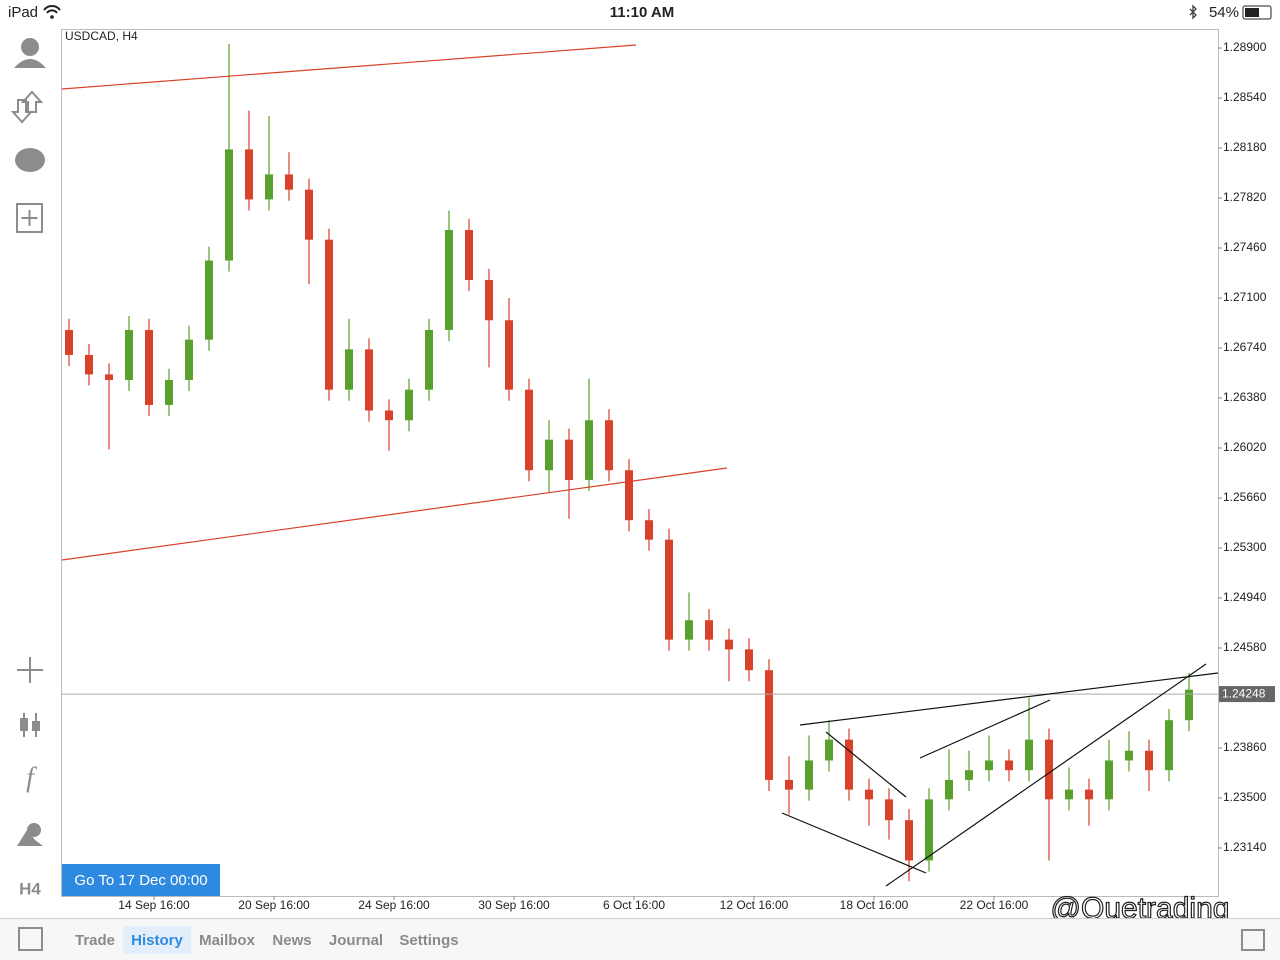 The image size is (1280, 960). Describe the element at coordinates (34, 830) in the screenshot. I see `objects-icon-circle` at that location.